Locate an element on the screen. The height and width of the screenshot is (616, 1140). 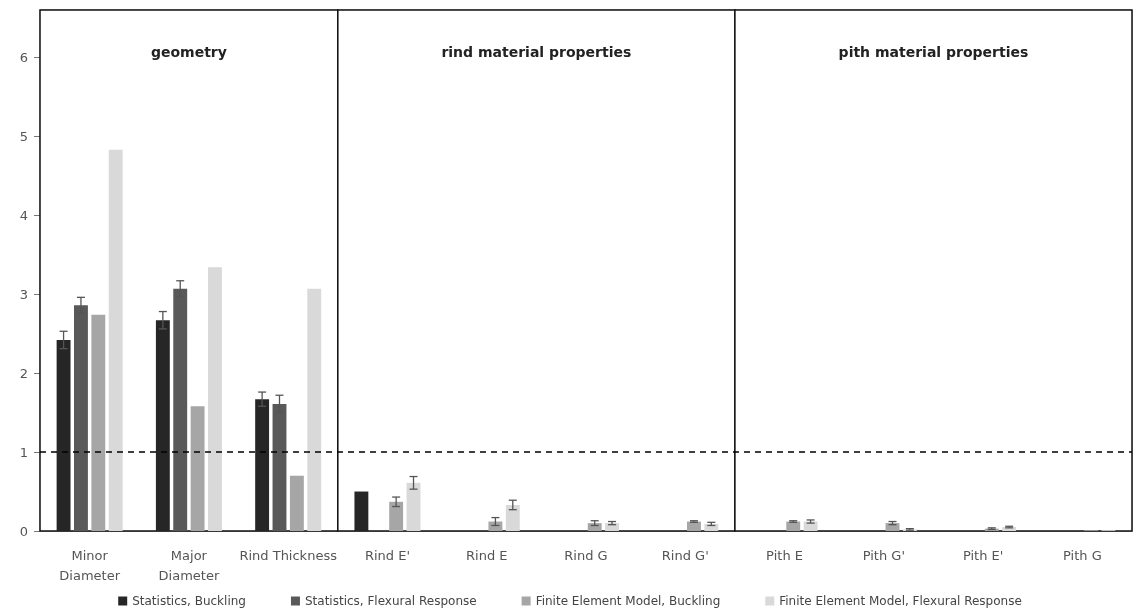
legend-label: Finite Element Model, Buckling is located at coordinates (628, 601).